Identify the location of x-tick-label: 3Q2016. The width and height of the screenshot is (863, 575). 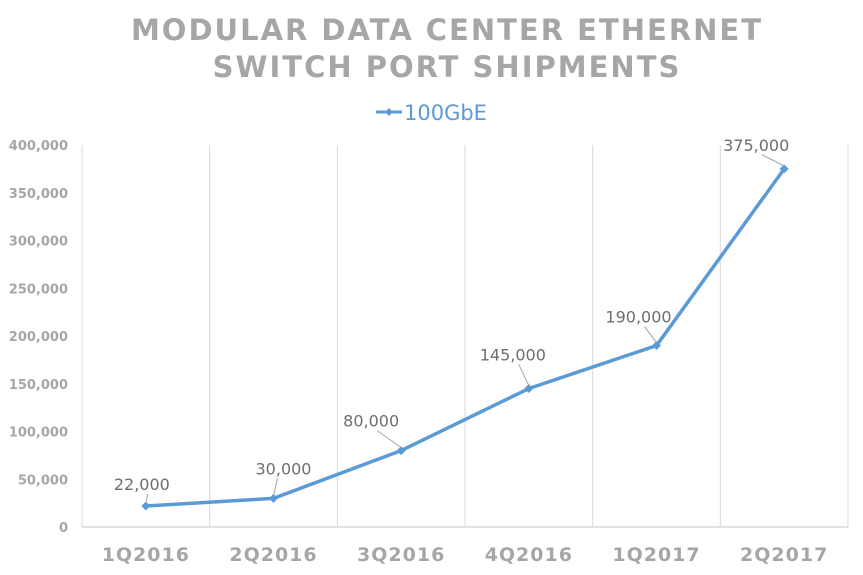
(401, 555).